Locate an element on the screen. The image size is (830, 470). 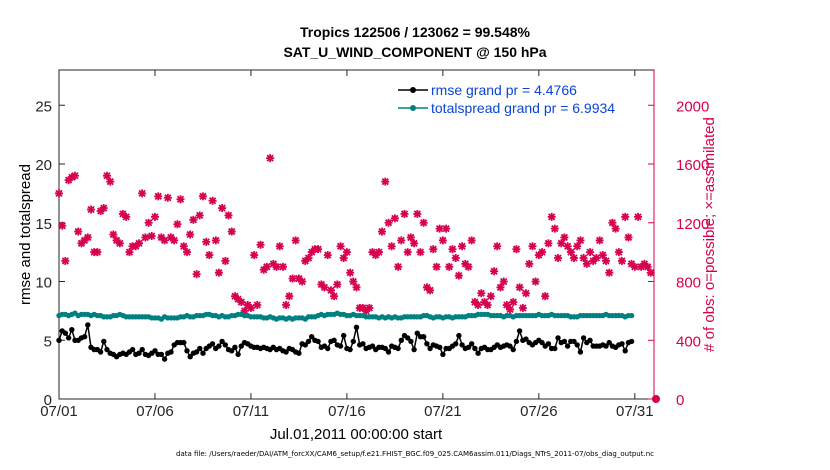
right-axis-tick-label: 0 is located at coordinates (680, 400).